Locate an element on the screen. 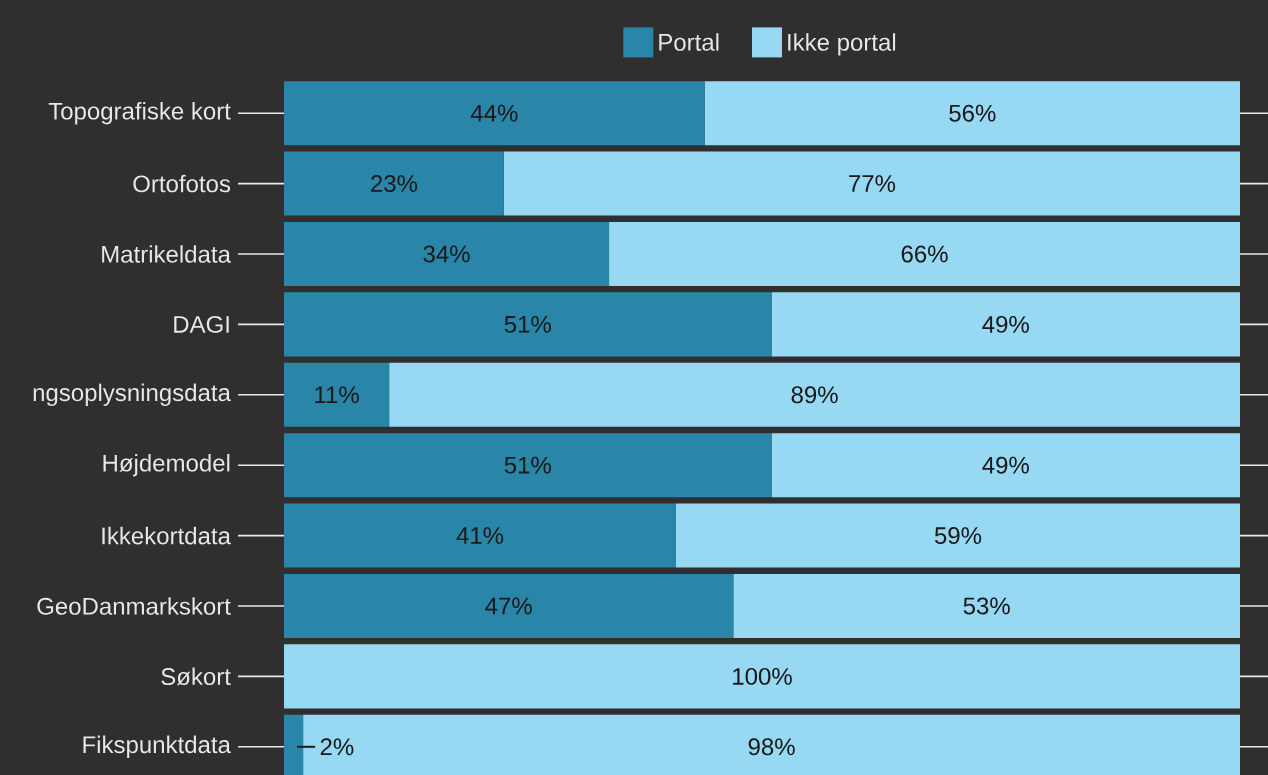  y-tick-label: ngsoplysningsdata is located at coordinates (132, 394).